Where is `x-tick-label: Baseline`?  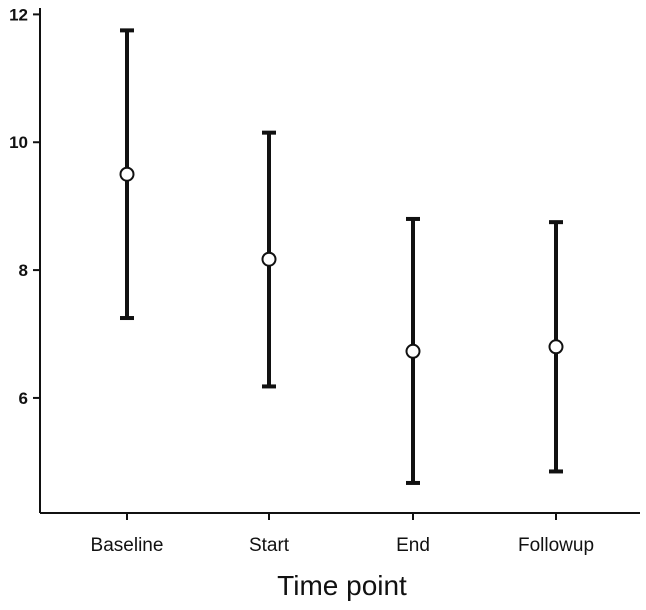 x-tick-label: Baseline is located at coordinates (127, 545).